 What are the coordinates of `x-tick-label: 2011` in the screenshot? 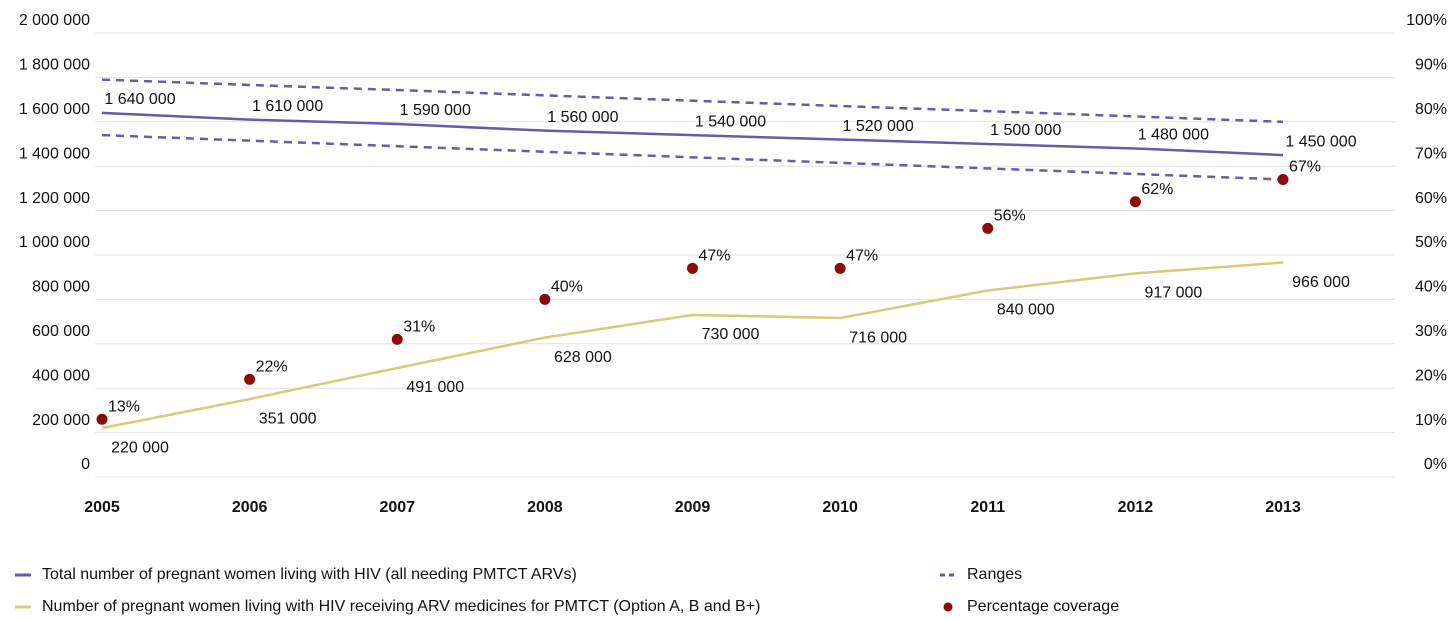 It's located at (987, 507).